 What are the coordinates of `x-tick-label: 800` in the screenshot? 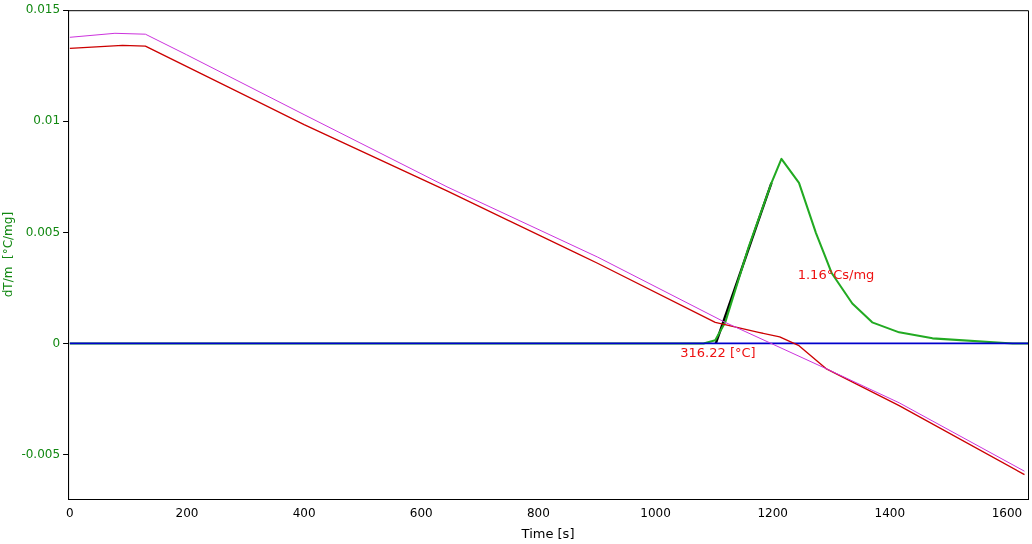 It's located at (538, 513).